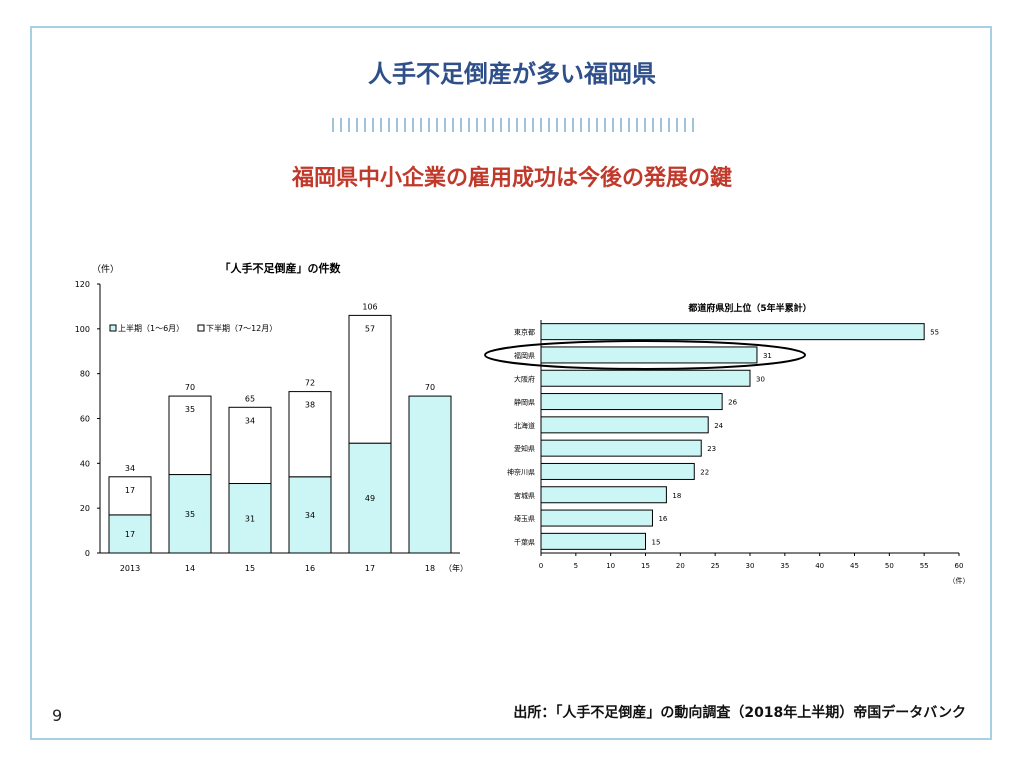 Image resolution: width=1024 pixels, height=768 pixels. I want to click on chart2-value-label: 30, so click(760, 379).